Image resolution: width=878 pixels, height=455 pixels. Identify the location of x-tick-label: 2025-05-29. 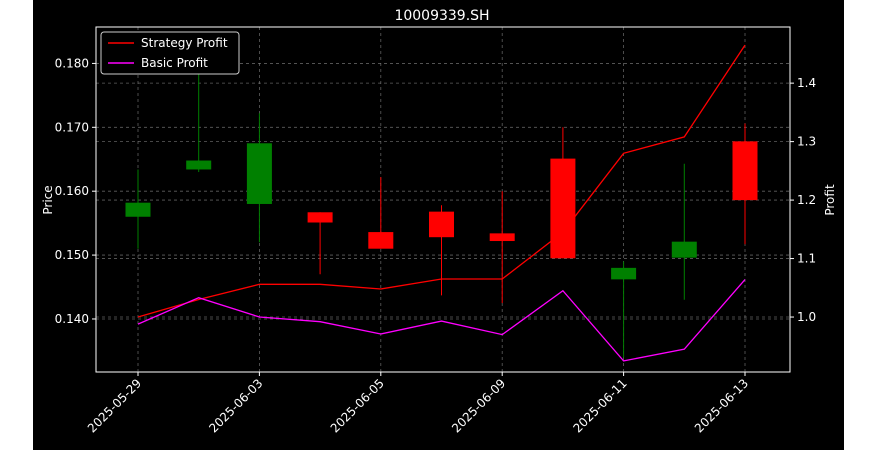
(114, 405).